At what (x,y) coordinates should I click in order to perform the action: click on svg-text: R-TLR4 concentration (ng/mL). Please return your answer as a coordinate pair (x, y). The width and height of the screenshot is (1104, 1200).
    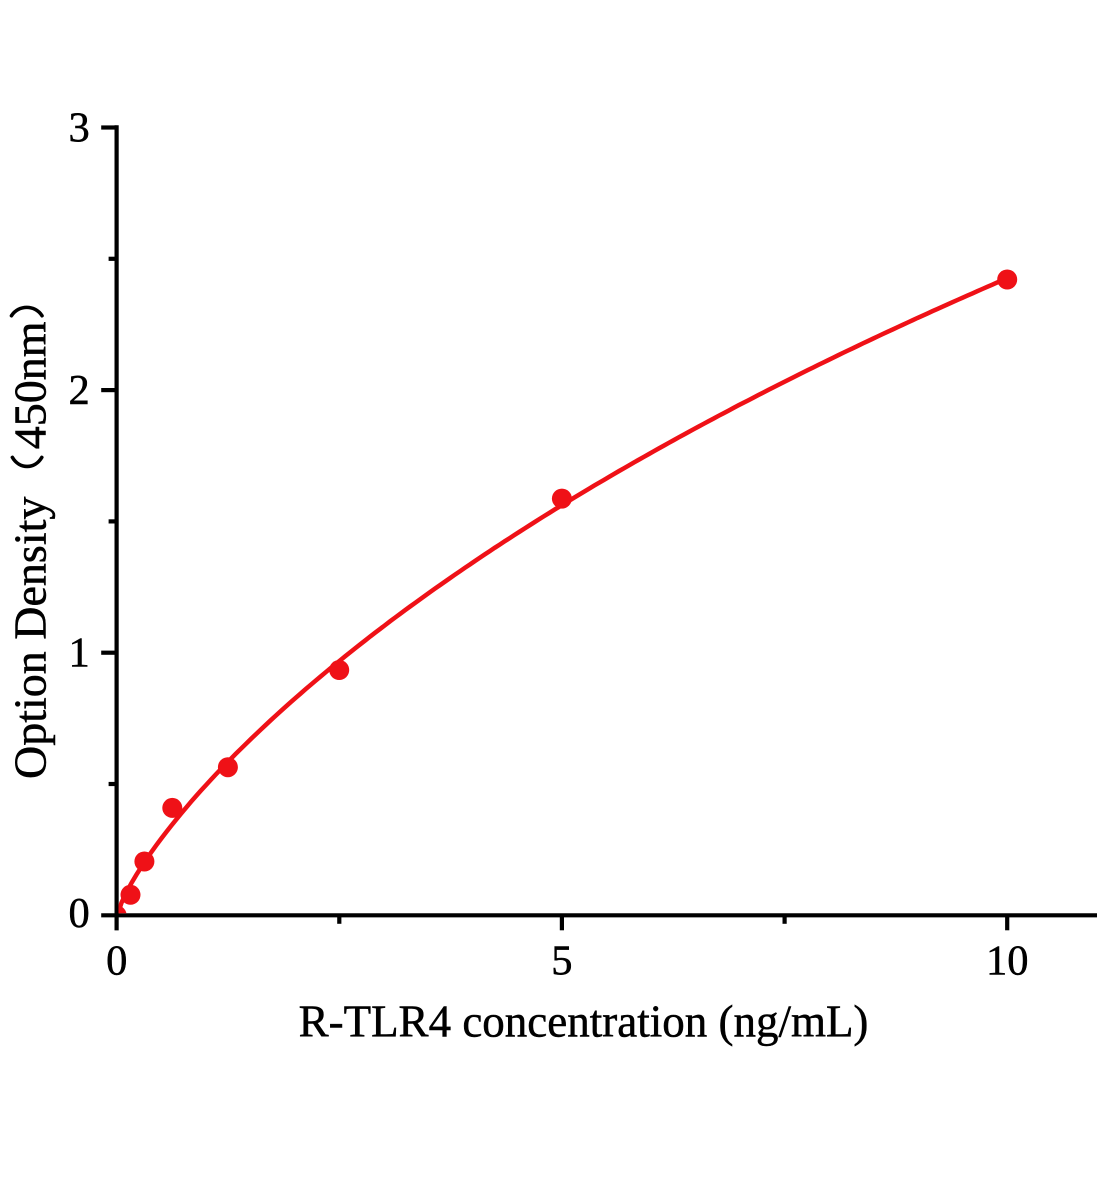
    Looking at the image, I should click on (584, 1022).